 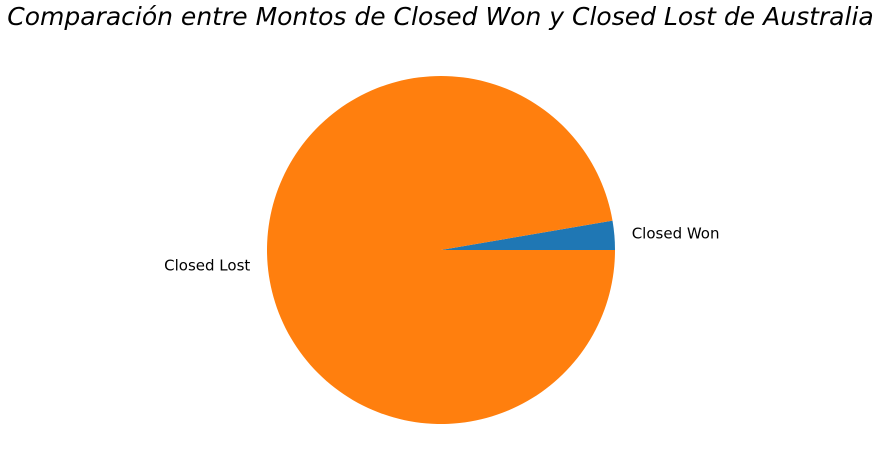 What do you see at coordinates (676, 233) in the screenshot?
I see `slice-label-closed-won: Closed Won` at bounding box center [676, 233].